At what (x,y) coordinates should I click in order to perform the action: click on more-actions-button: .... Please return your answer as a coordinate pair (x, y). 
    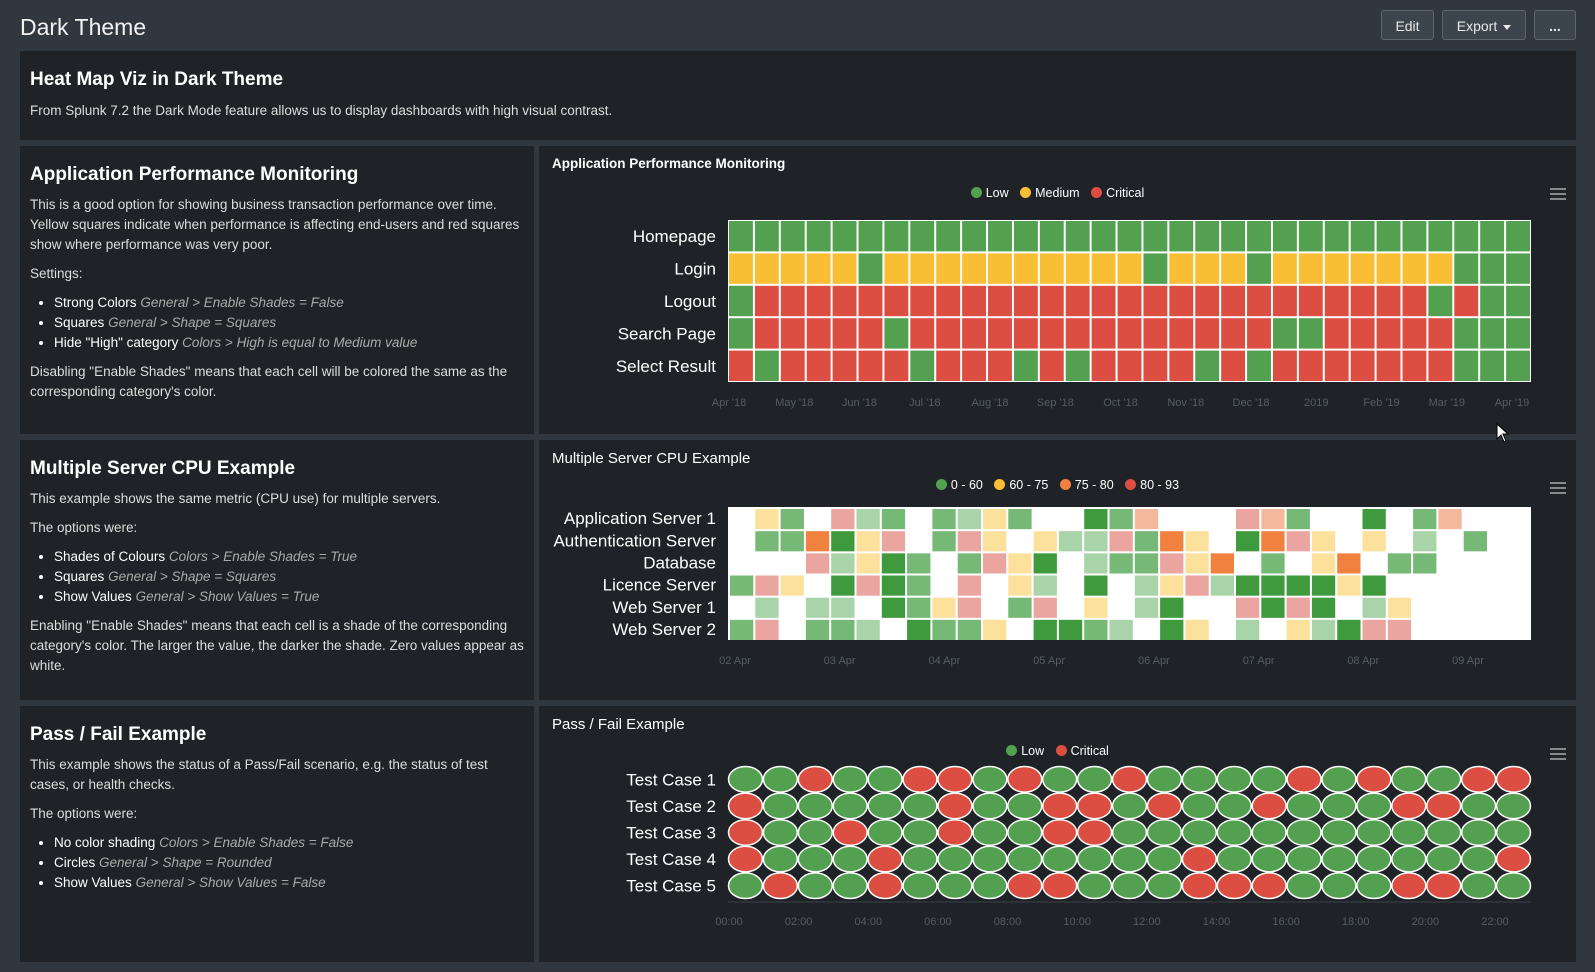
    Looking at the image, I should click on (1555, 25).